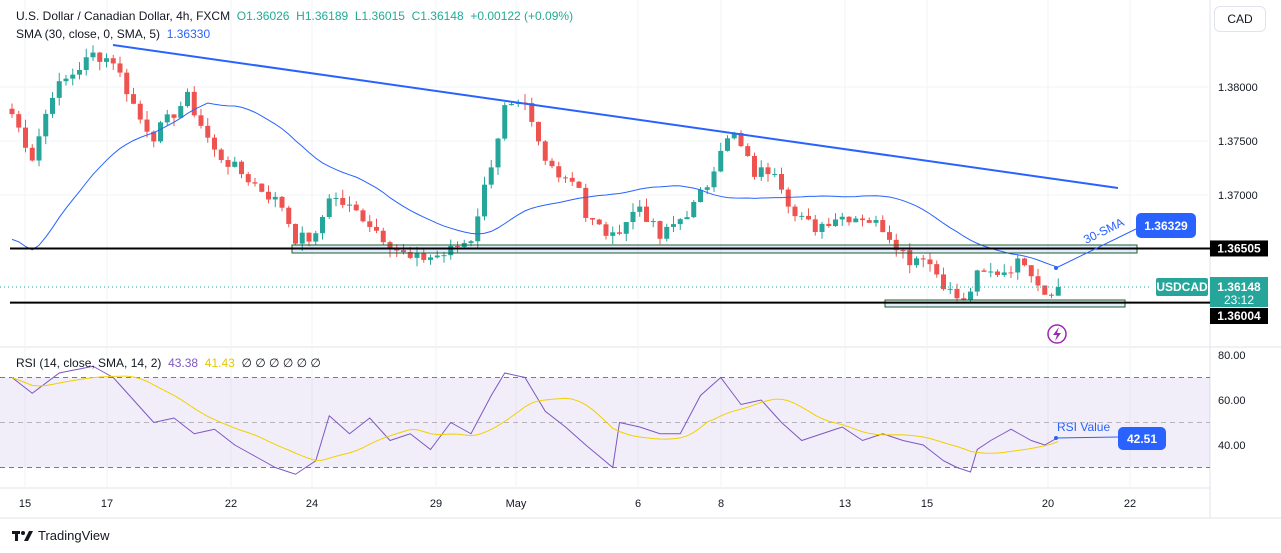 Image resolution: width=1281 pixels, height=553 pixels. Describe the element at coordinates (123, 16) in the screenshot. I see `symbol-title: U.S. Dollar / Canadian Dollar, 4h, FXCM` at that location.